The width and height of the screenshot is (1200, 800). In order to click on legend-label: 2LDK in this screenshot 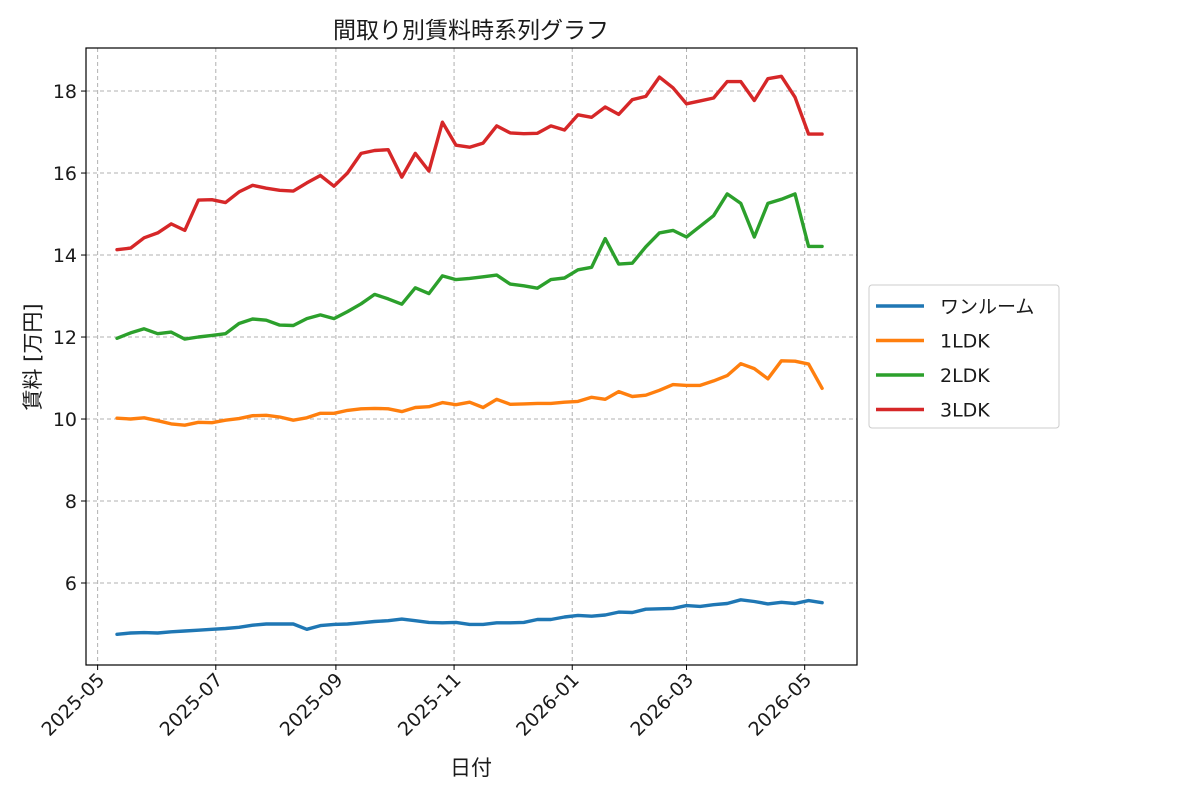, I will do `click(965, 376)`.